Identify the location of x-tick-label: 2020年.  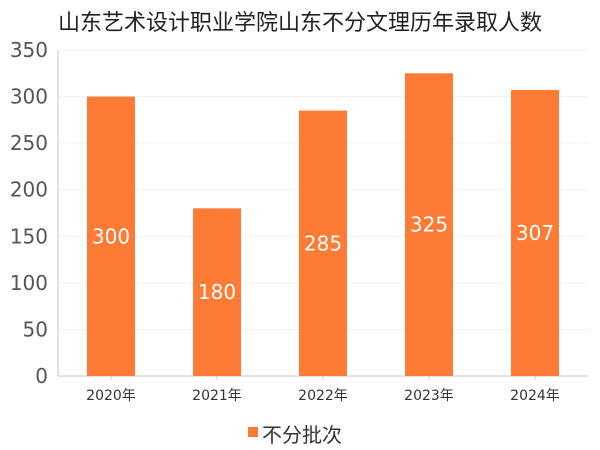
(111, 396).